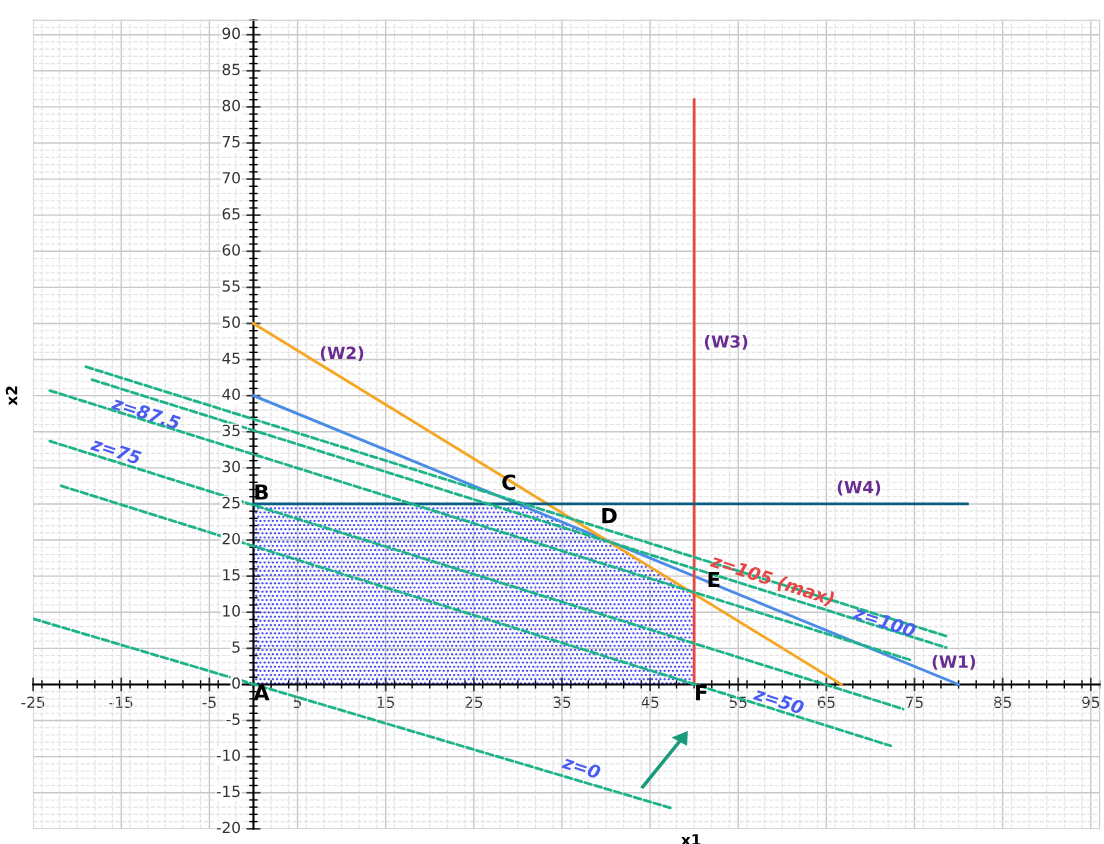 Image resolution: width=1104 pixels, height=844 pixels. I want to click on annotation: (W1), so click(954, 662).